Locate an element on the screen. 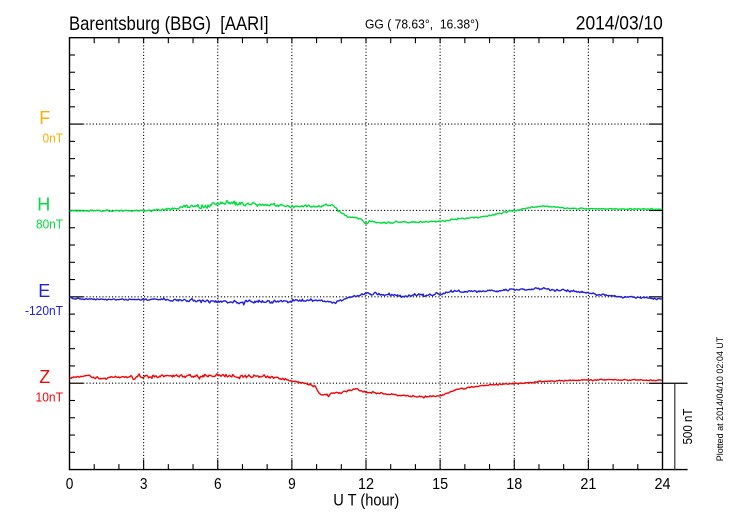 This screenshot has width=730, height=520. svg-text: 12 is located at coordinates (366, 484).